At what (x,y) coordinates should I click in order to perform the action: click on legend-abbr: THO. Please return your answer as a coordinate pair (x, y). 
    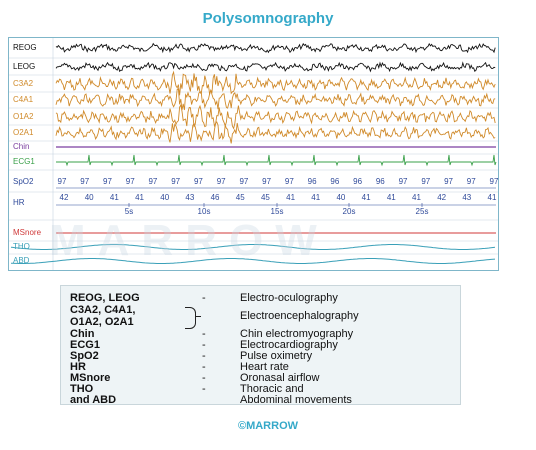
    Looking at the image, I should click on (82, 389).